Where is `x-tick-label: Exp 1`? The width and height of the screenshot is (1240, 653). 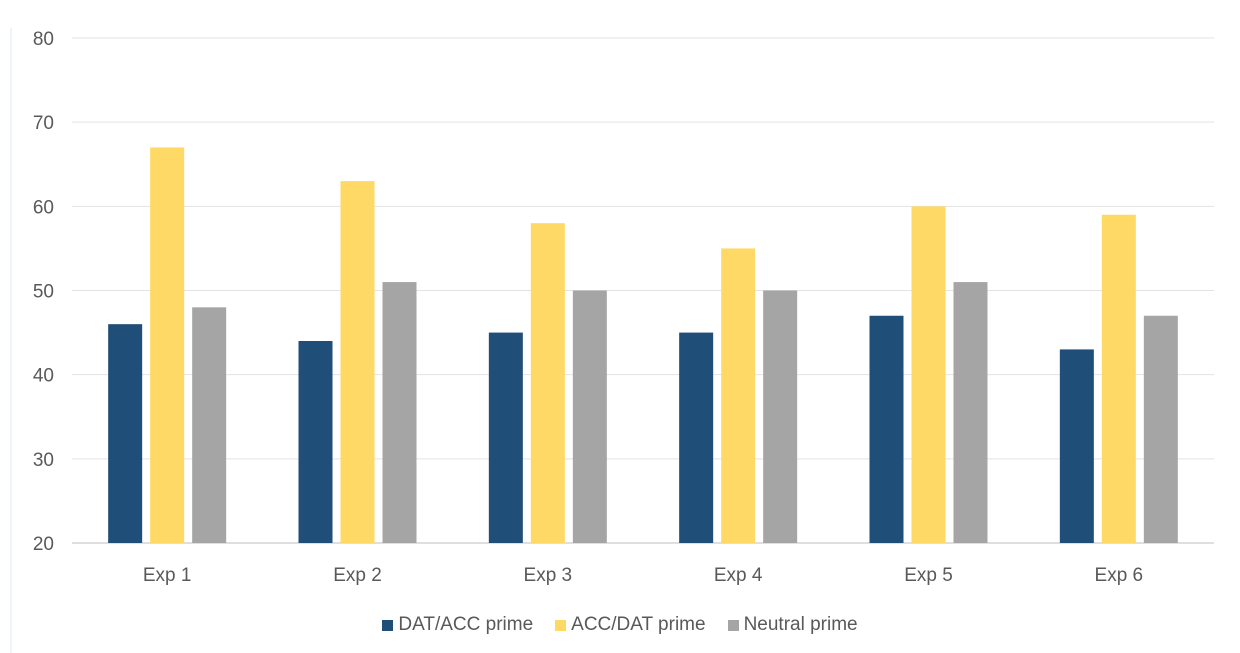 x-tick-label: Exp 1 is located at coordinates (167, 575).